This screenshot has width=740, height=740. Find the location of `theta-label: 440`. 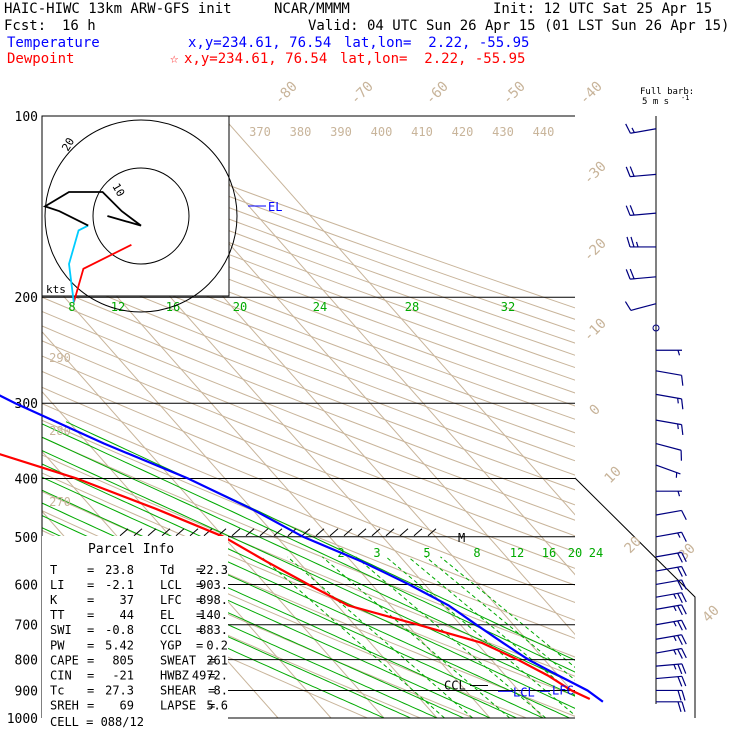

theta-label: 440 is located at coordinates (544, 132).